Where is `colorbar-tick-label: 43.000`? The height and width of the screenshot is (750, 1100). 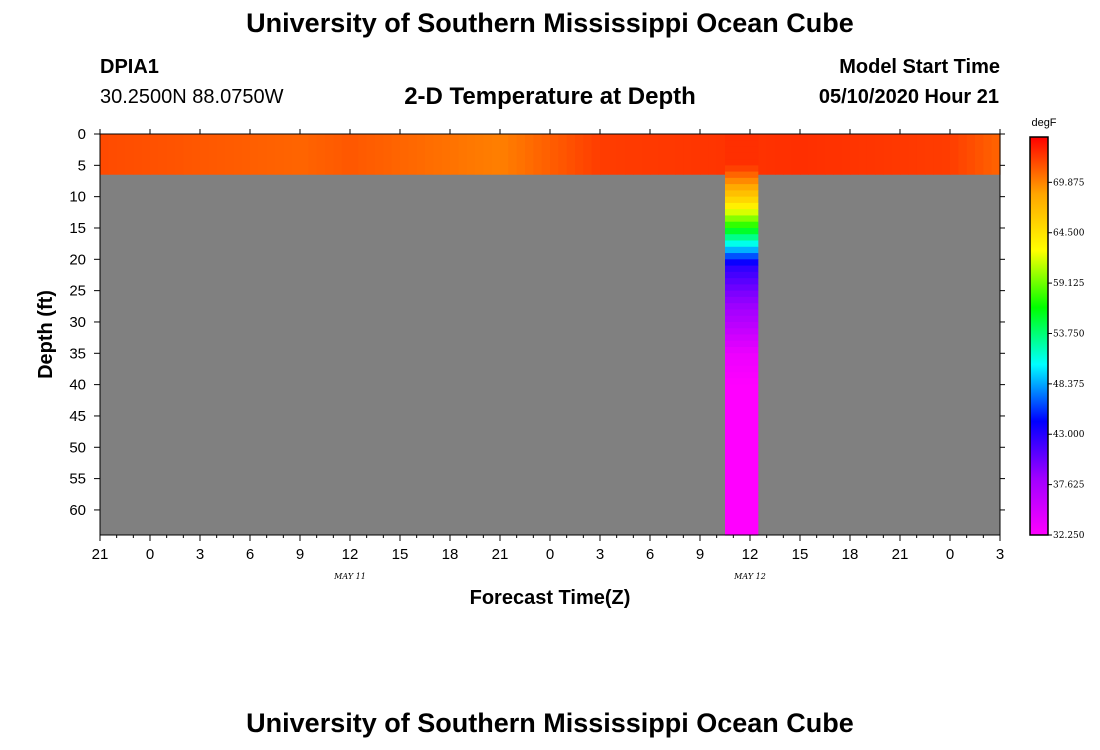
colorbar-tick-label: 43.000 is located at coordinates (1069, 435).